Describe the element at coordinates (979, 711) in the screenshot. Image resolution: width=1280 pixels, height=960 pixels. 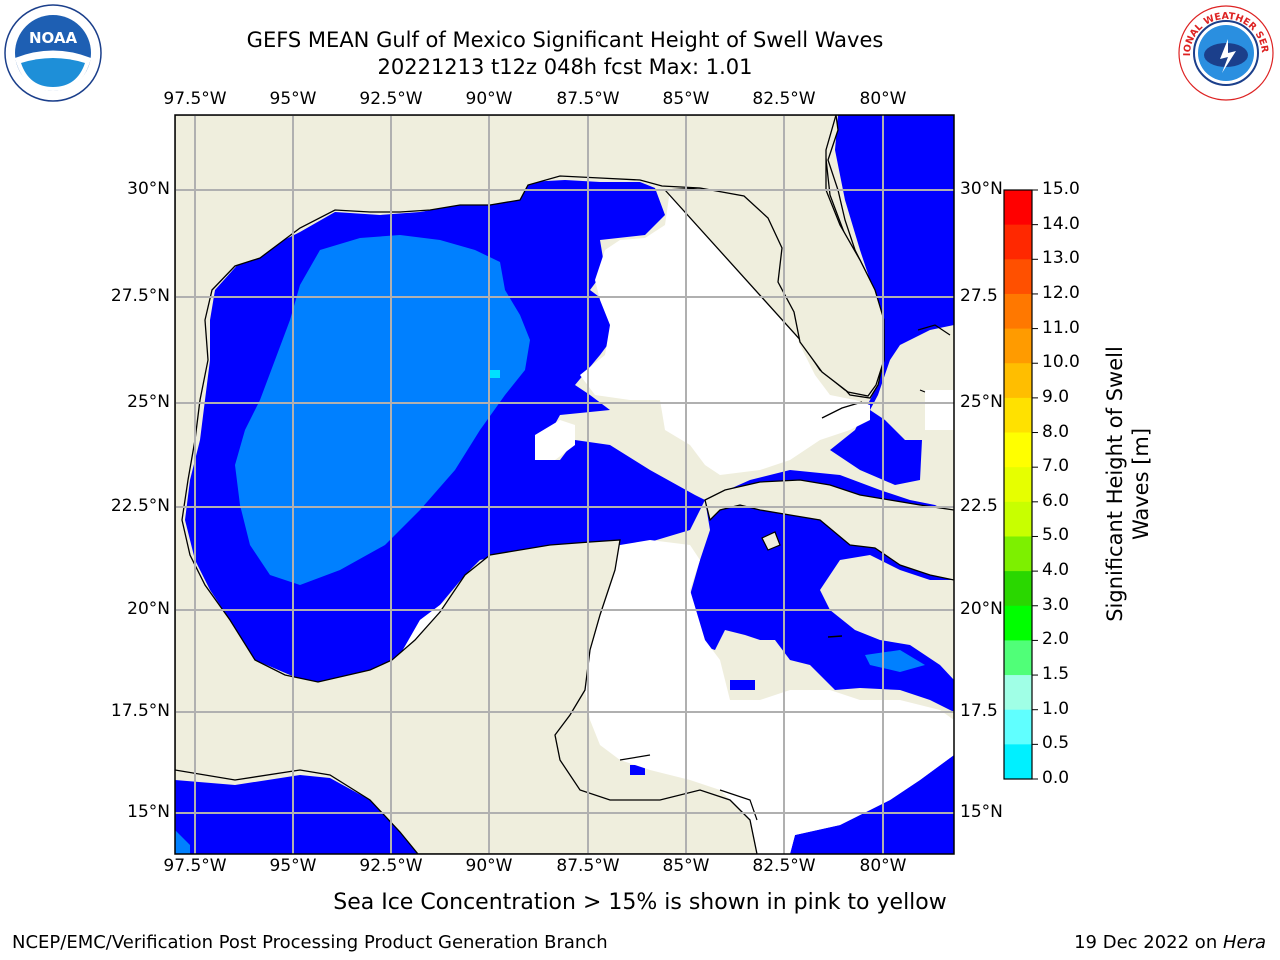
I see `lat-tick-right: 17.5` at that location.